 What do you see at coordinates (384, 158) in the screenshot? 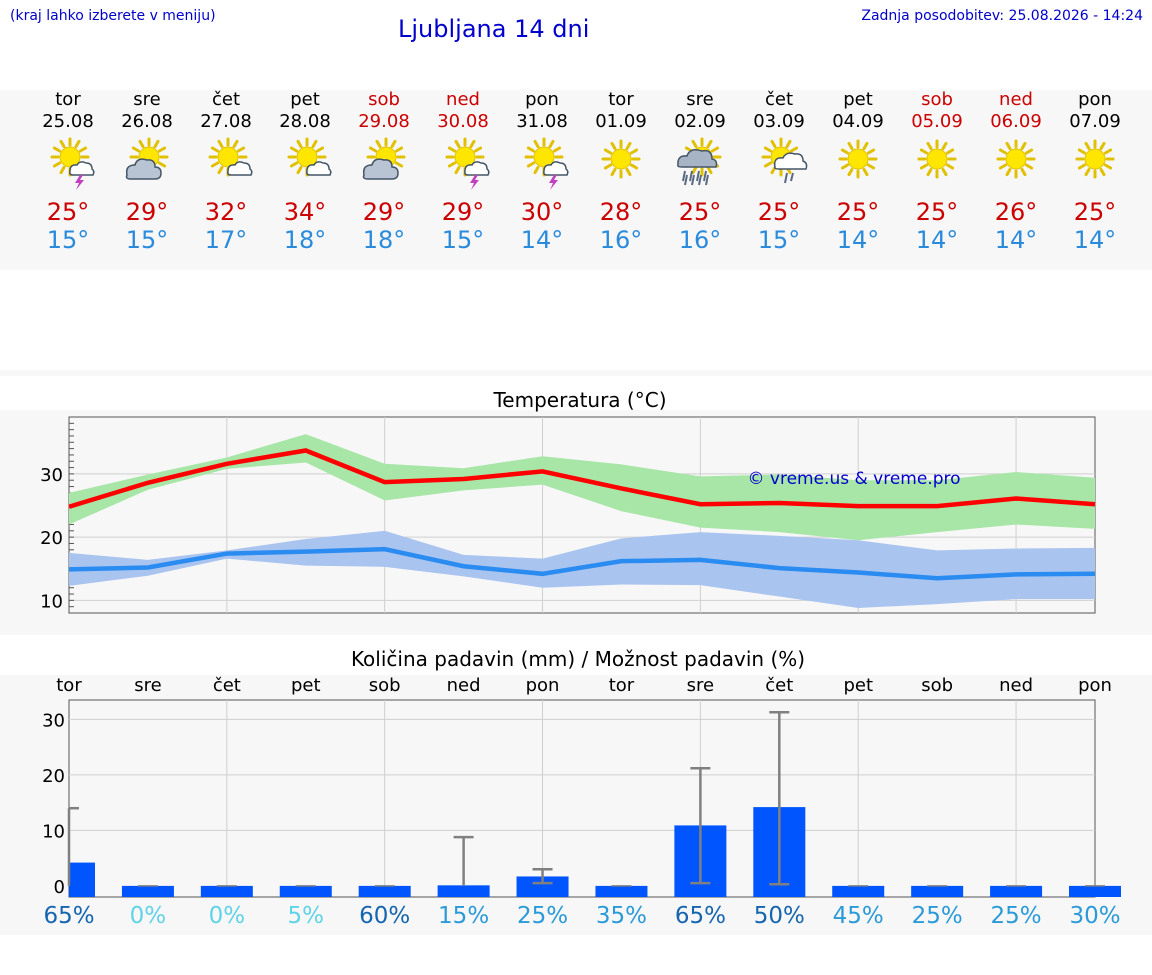
I see `sun-cloud-icon` at bounding box center [384, 158].